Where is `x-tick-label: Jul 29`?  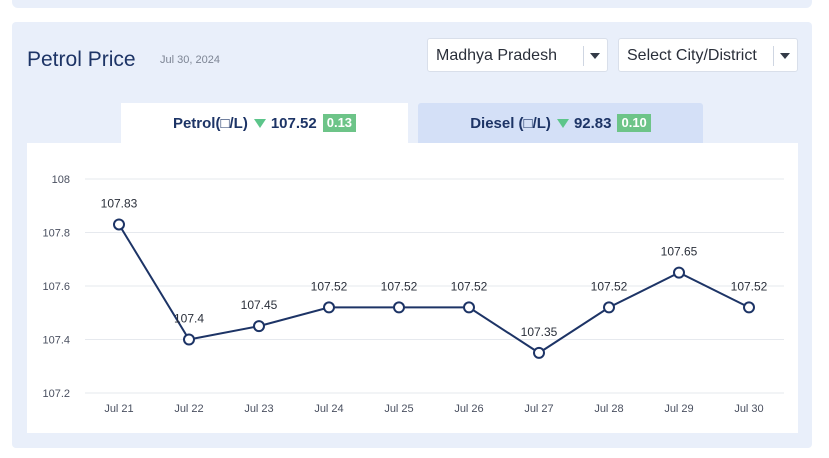 x-tick-label: Jul 29 is located at coordinates (678, 409).